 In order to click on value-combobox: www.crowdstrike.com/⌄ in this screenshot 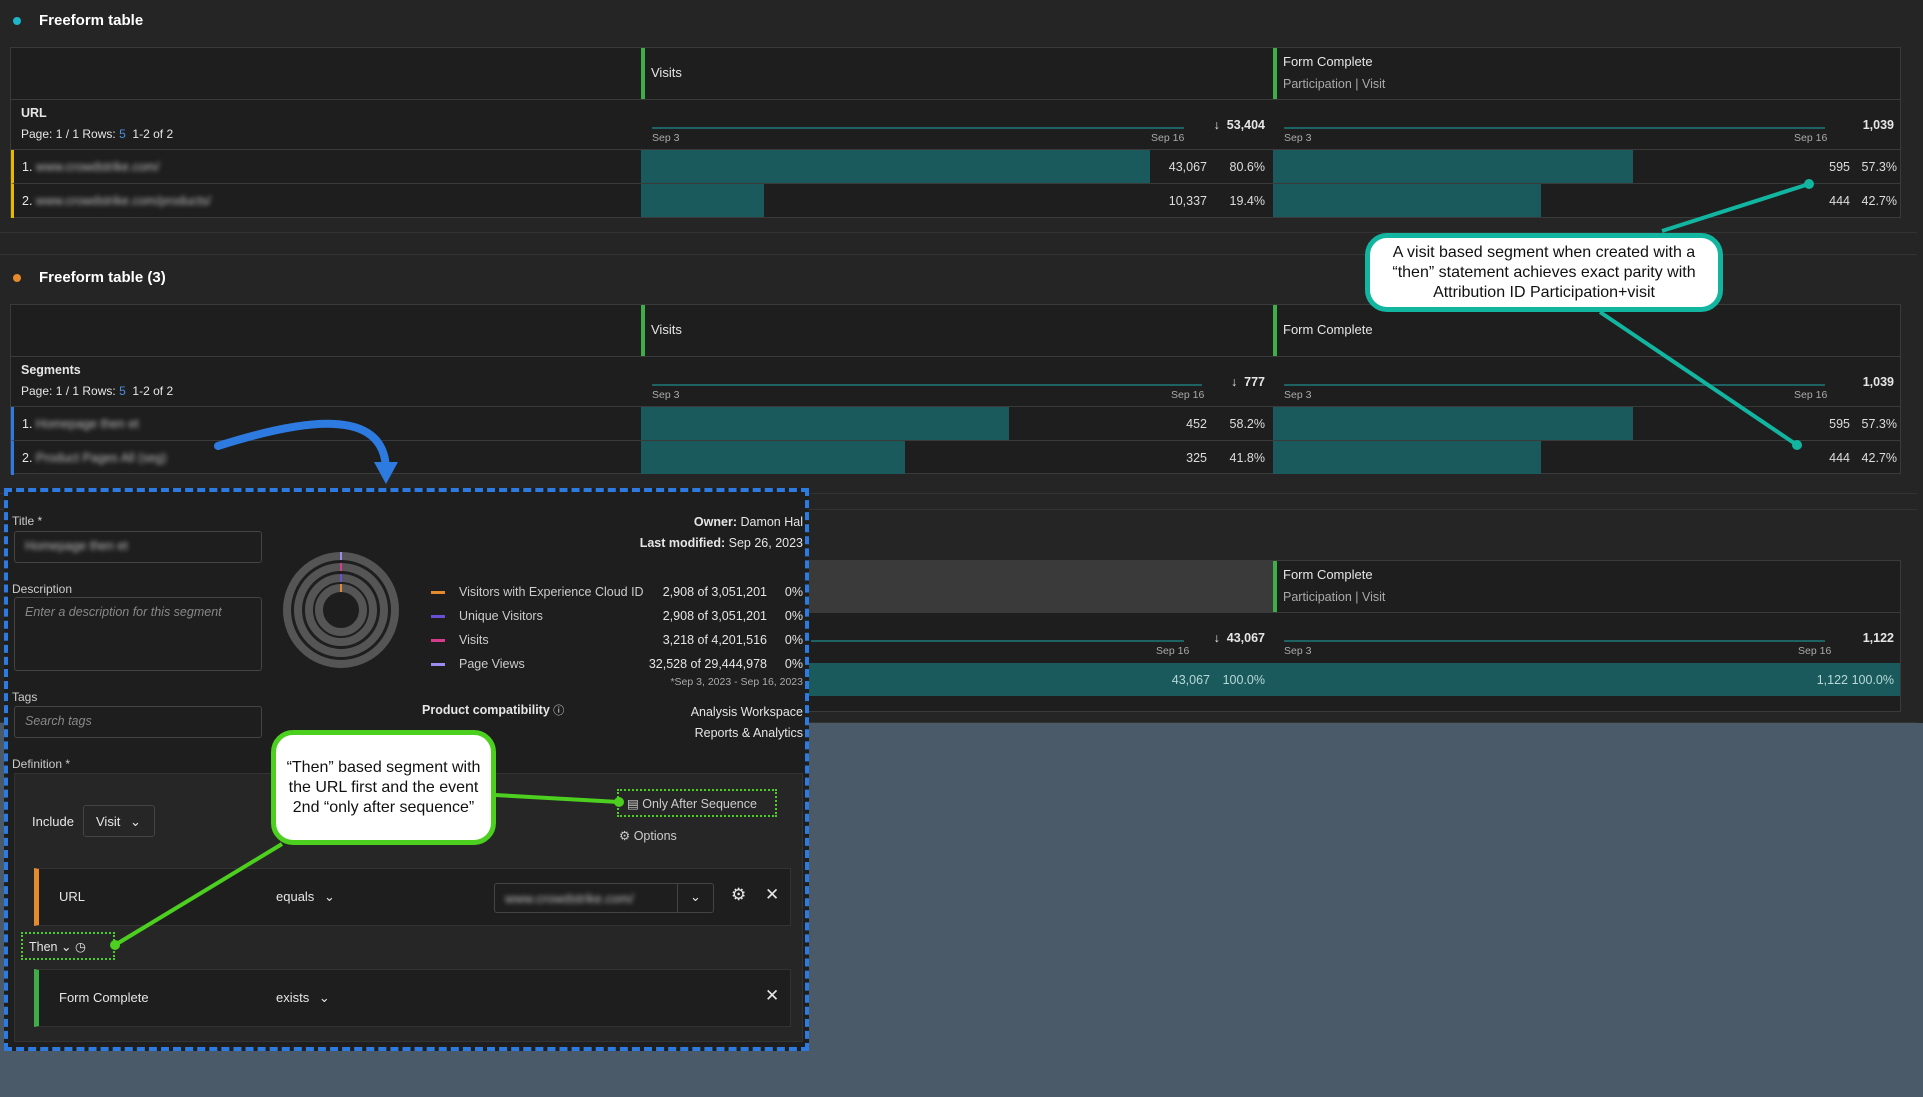, I will do `click(604, 898)`.